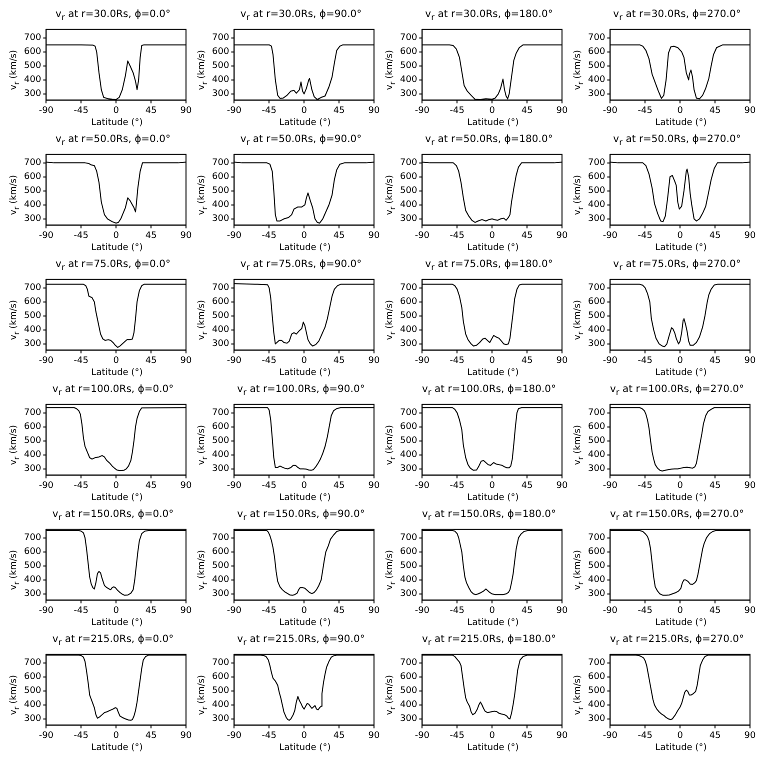  I want to click on chart-title: v$_{r}$ at r=30.0Rs, ϕ=90.0°, so click(301, 15).